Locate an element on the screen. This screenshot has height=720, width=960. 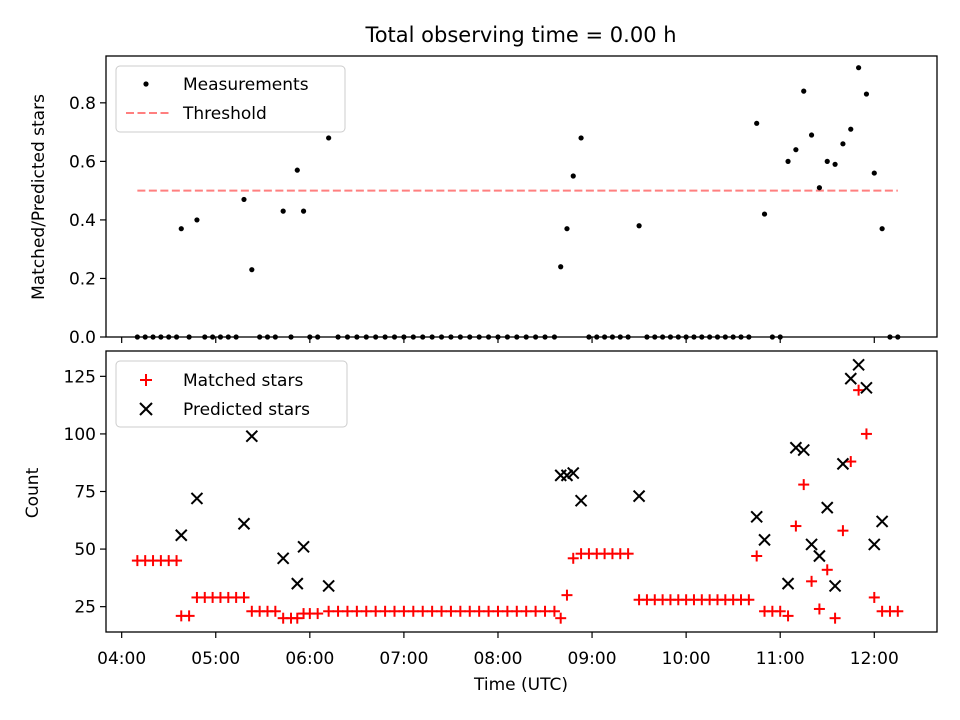
top-y-tick-label: 0.4 is located at coordinates (82, 221).